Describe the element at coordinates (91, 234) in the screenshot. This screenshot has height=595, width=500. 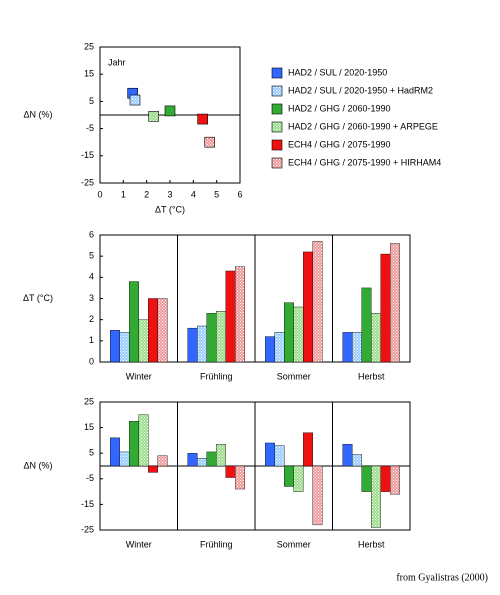
I see `y-tick-label: 6` at that location.